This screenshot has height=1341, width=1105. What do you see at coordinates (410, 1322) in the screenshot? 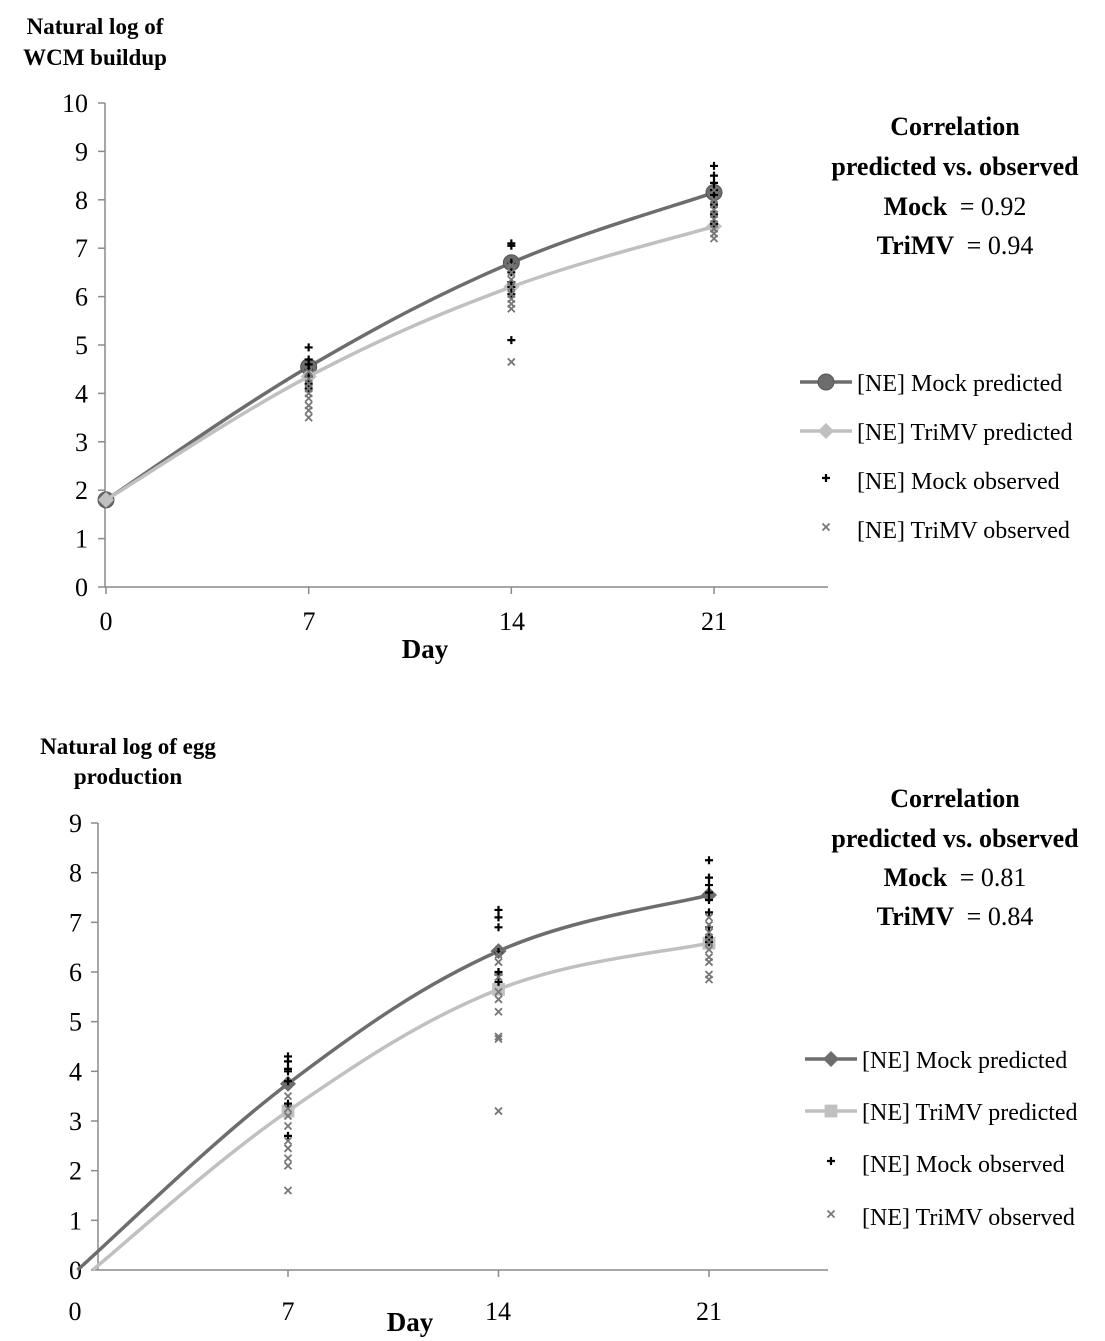
I see `chart-2-xlabel: Day` at bounding box center [410, 1322].